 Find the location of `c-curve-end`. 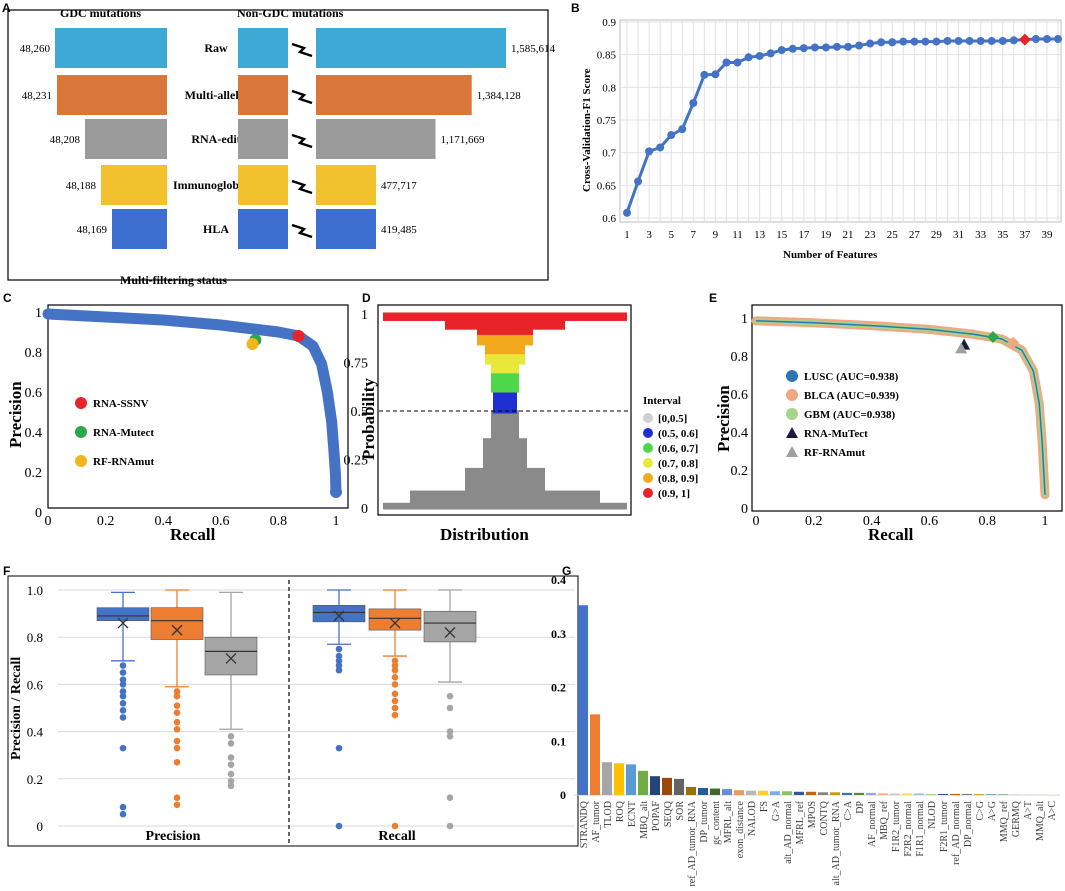

c-curve-end is located at coordinates (336, 492).